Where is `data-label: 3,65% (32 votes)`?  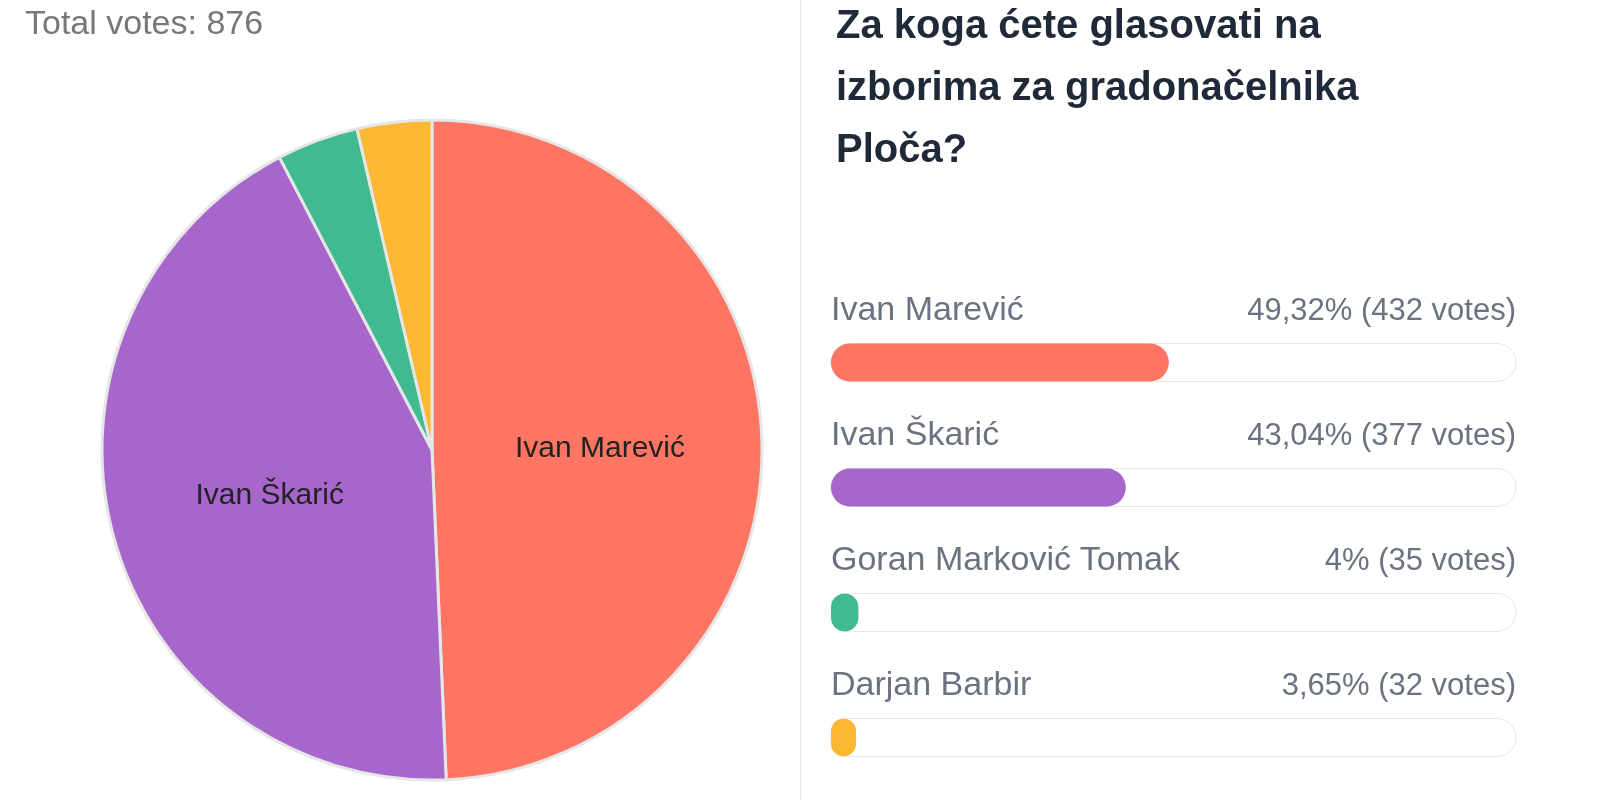 data-label: 3,65% (32 votes) is located at coordinates (1398, 684).